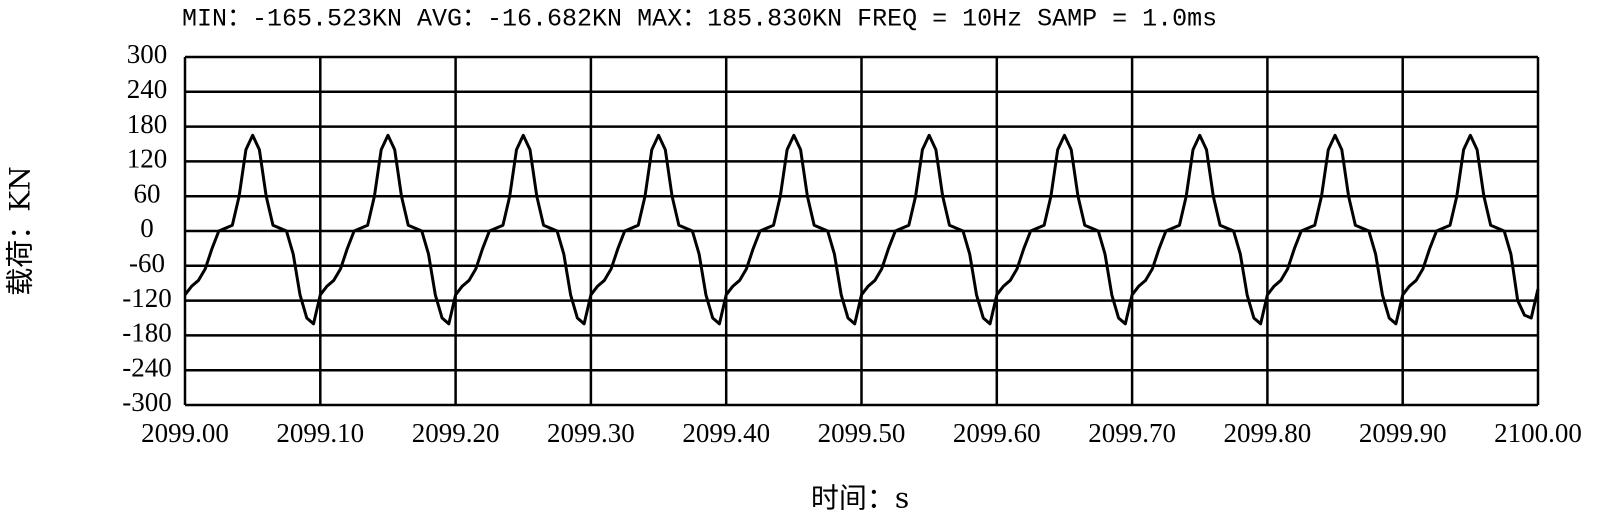 This screenshot has height=531, width=1600. Describe the element at coordinates (20, 230) in the screenshot. I see `y-axis-label: 载荷：KN` at that location.